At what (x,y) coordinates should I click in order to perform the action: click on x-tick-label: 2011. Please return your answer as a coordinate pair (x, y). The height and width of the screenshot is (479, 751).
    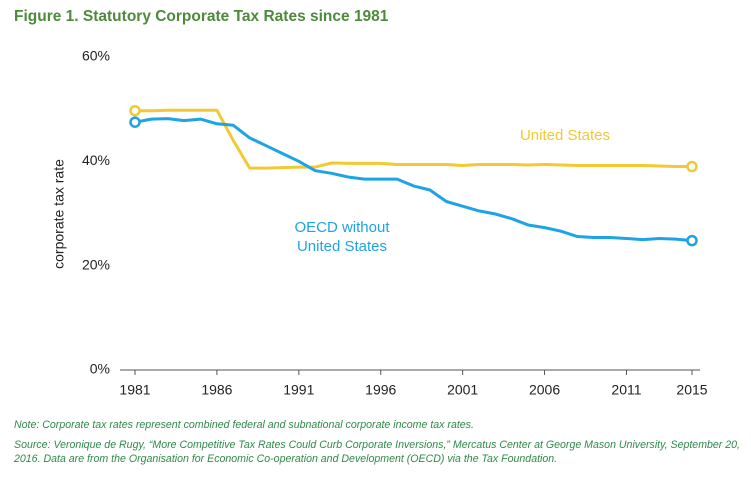
    Looking at the image, I should click on (626, 390).